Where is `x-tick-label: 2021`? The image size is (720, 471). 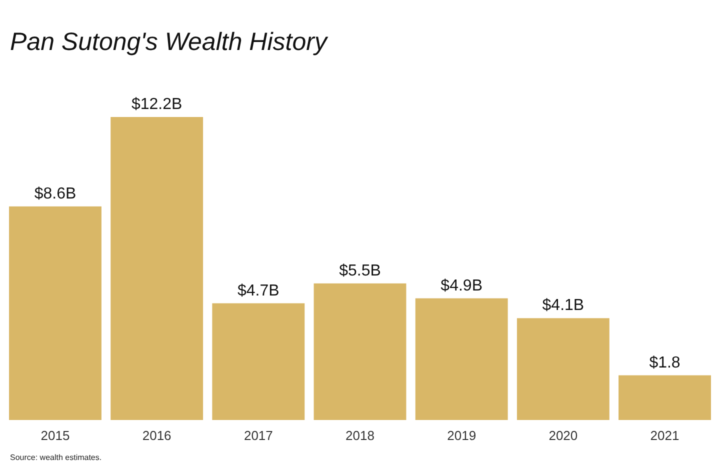 x-tick-label: 2021 is located at coordinates (665, 435).